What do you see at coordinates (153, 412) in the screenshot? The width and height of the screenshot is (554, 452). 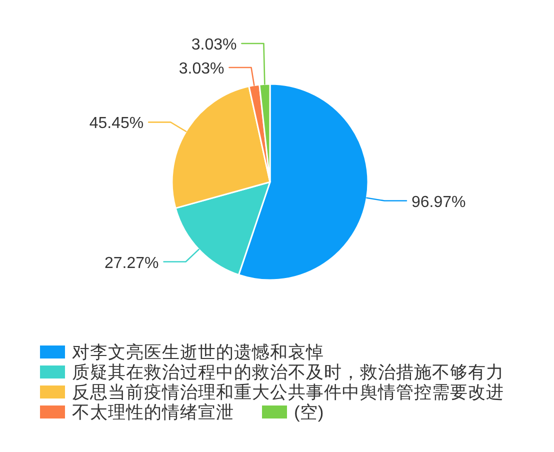 I see `legend-label: 不太理性的情绪宣泄` at bounding box center [153, 412].